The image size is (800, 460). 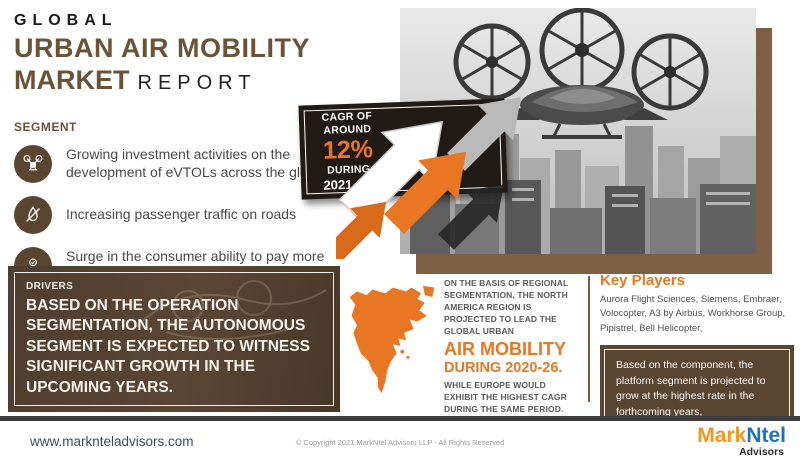 I want to click on footer-divider-bar, so click(x=400, y=418).